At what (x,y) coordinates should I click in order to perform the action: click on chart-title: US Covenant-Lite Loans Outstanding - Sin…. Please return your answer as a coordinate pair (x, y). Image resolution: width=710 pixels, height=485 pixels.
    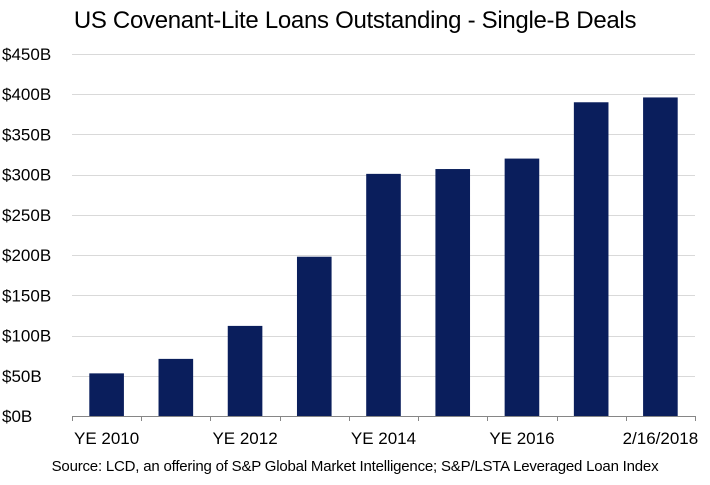
    Looking at the image, I should click on (355, 20).